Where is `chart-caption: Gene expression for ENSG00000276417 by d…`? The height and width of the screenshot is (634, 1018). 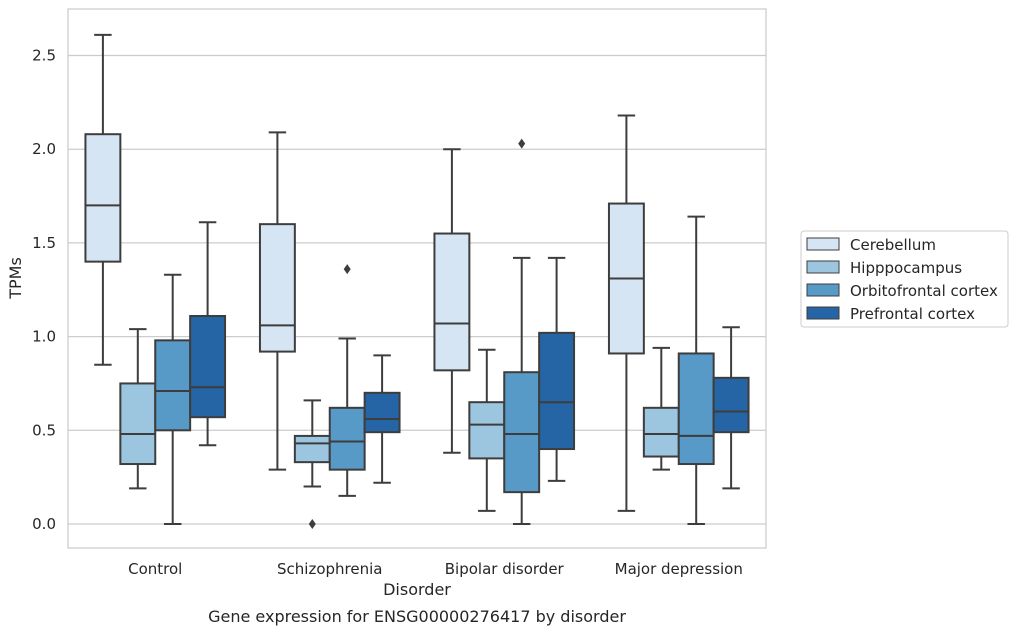
chart-caption: Gene expression for ENSG00000276417 by d… is located at coordinates (417, 616).